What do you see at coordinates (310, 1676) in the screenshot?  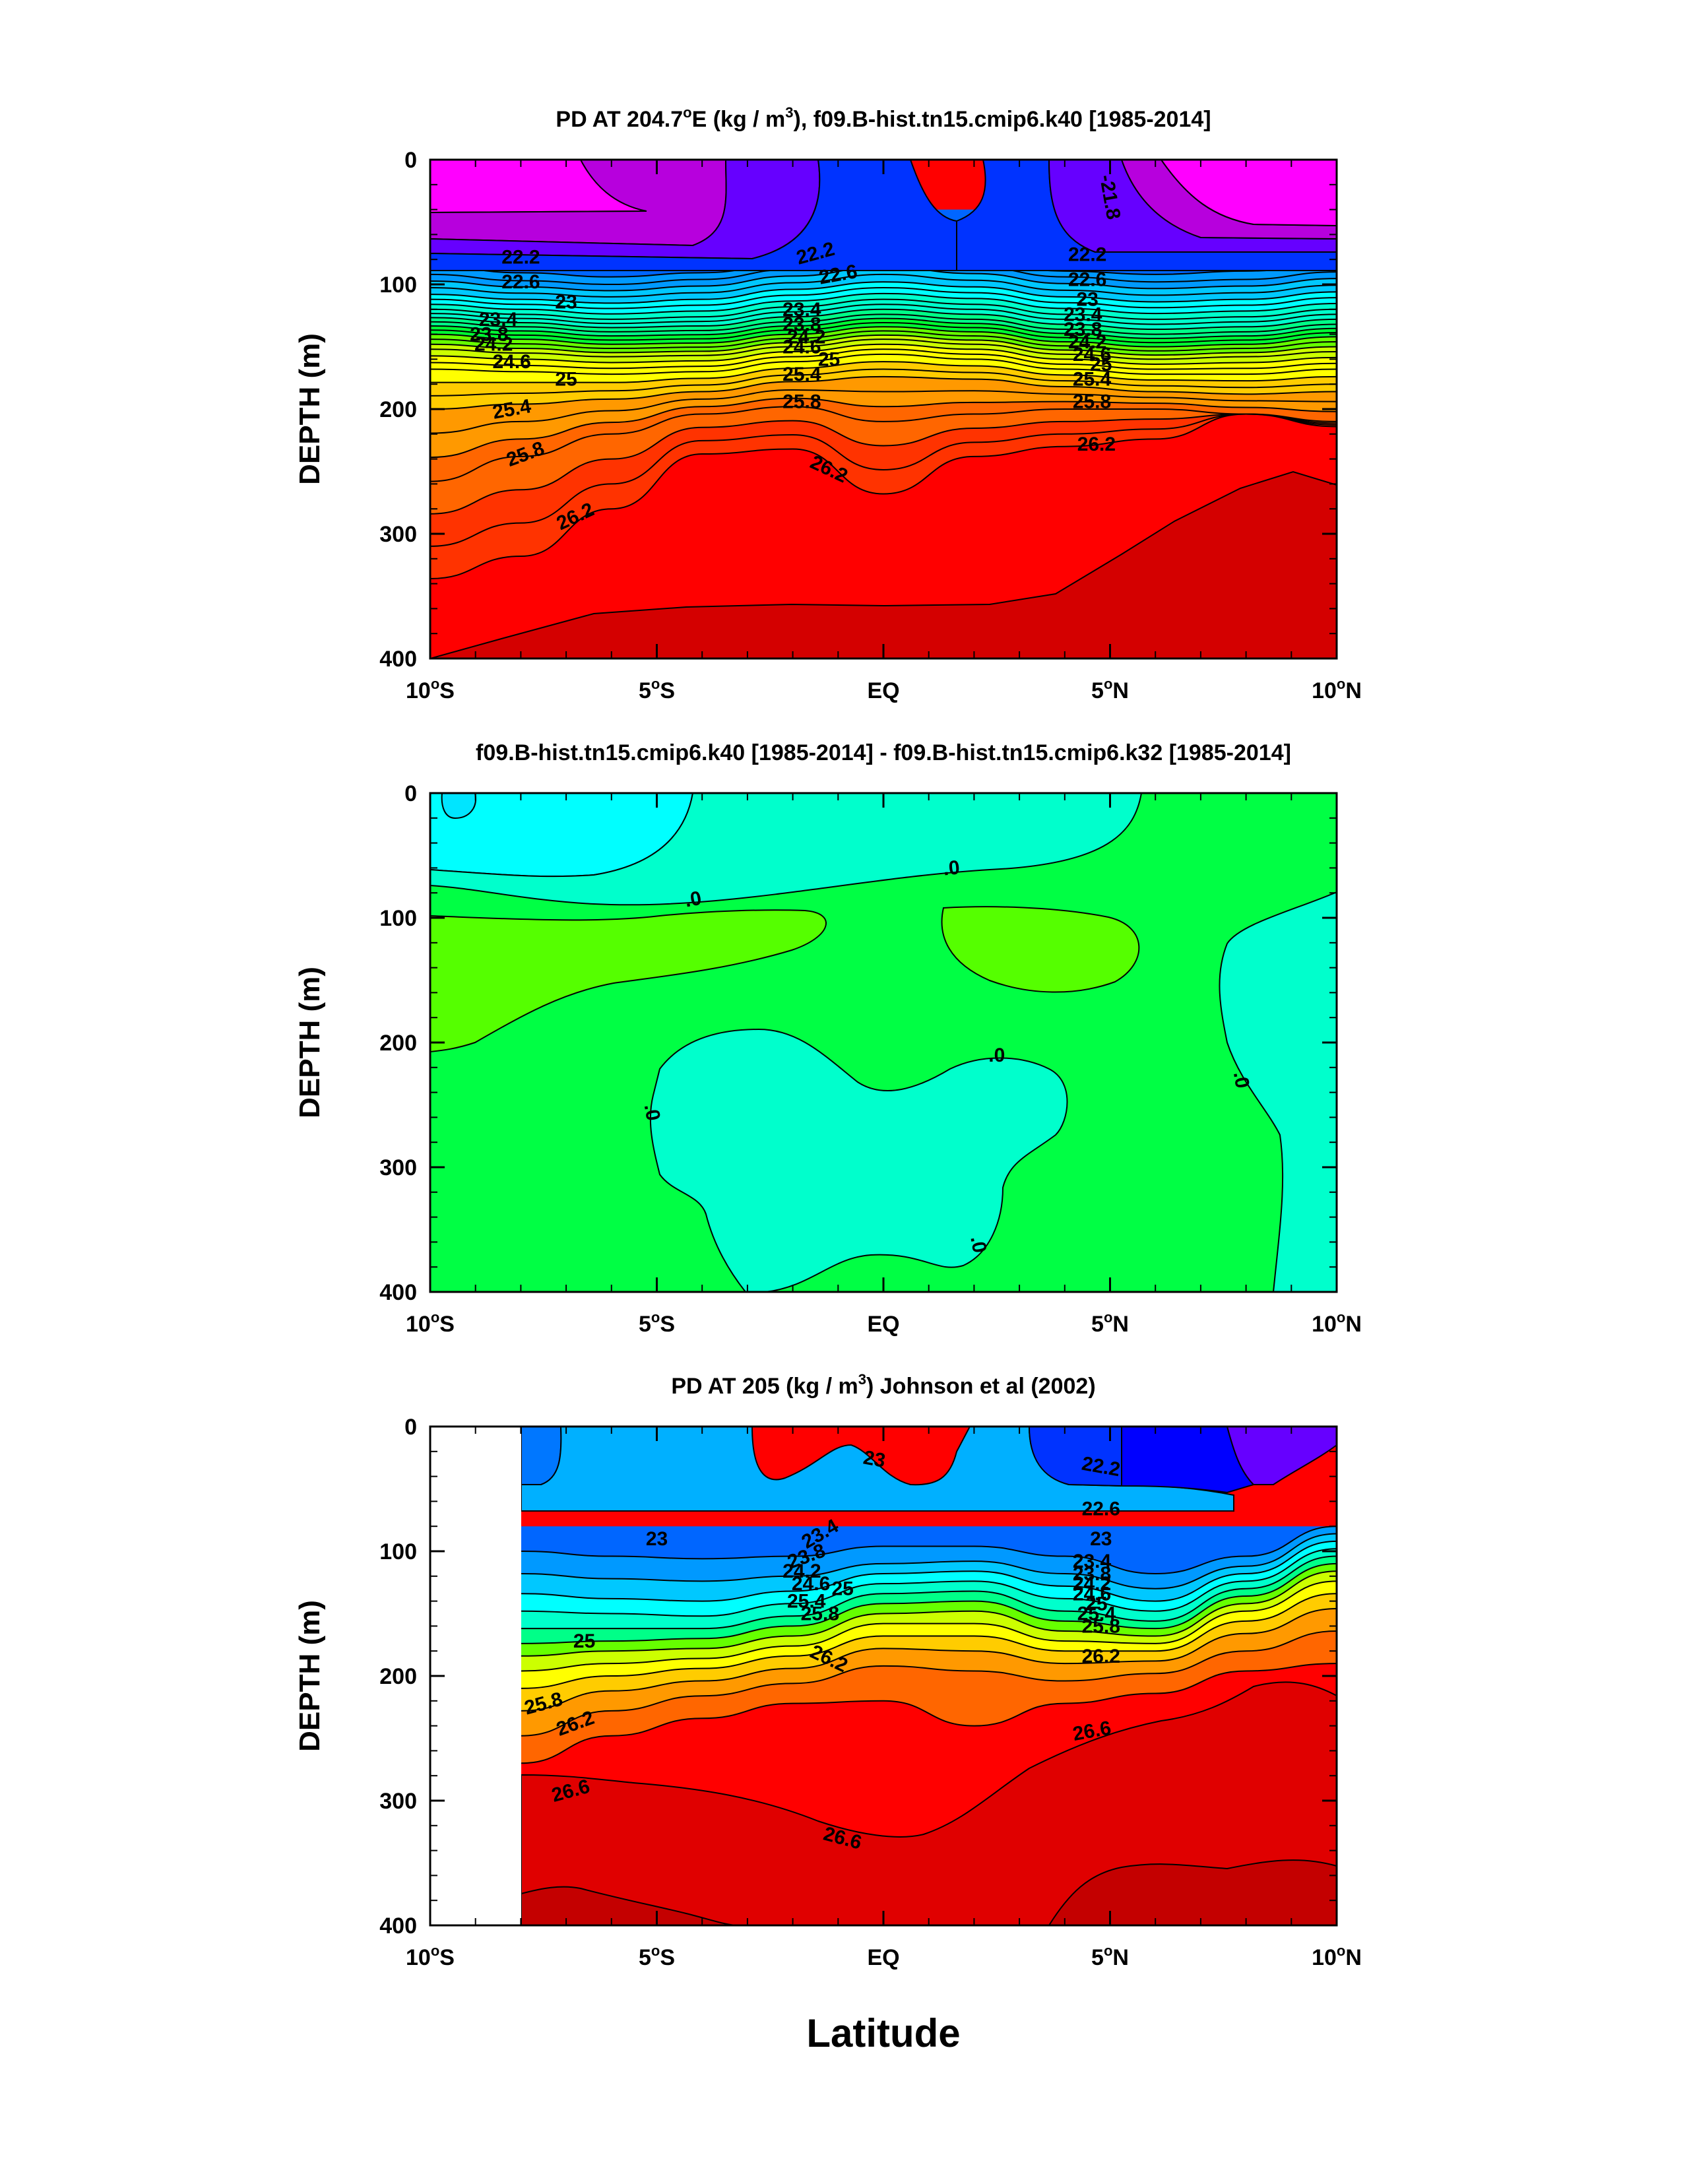 I see `panel-3-ylabel: DEPTH (m)` at bounding box center [310, 1676].